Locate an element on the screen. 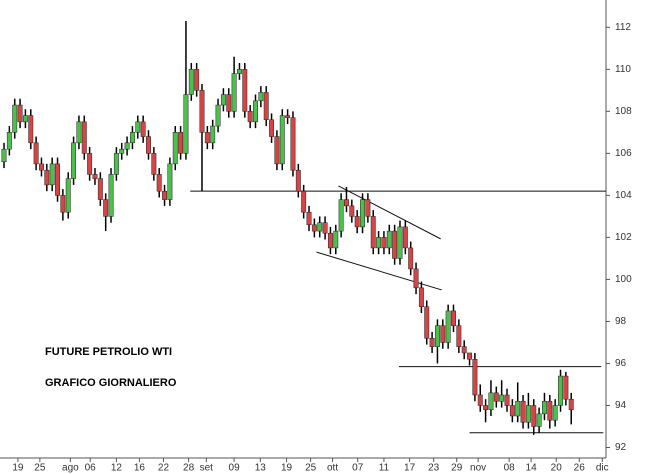 Image resolution: width=650 pixels, height=474 pixels. y-tick-label: 110 is located at coordinates (623, 69).